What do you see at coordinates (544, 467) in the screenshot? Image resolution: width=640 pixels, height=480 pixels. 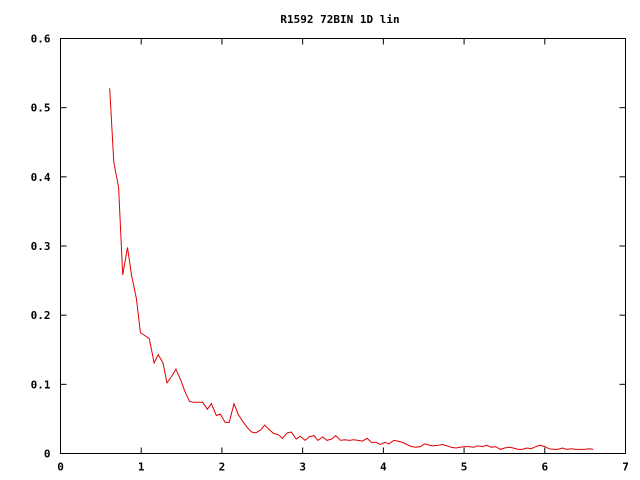 I see `x-tick-label: 6` at bounding box center [544, 467].